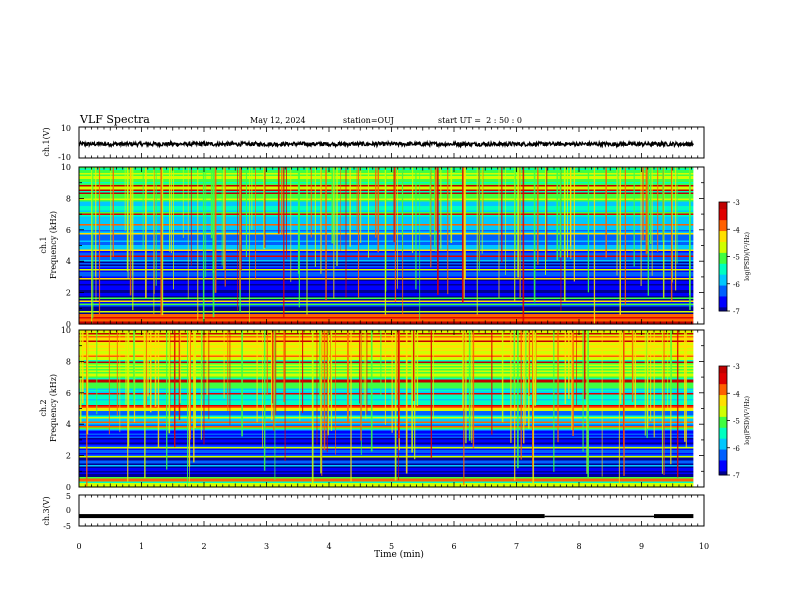 The width and height of the screenshot is (792, 612). What do you see at coordinates (43, 244) in the screenshot?
I see `ch1-spectrogram-ylabel-channel: ch.1` at bounding box center [43, 244].